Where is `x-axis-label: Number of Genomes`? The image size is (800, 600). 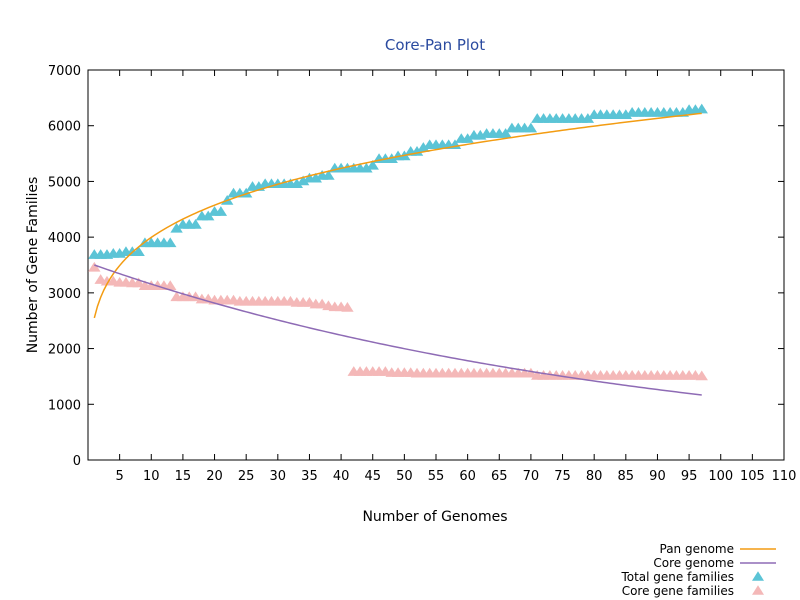
x-axis-label: Number of Genomes is located at coordinates (434, 517).